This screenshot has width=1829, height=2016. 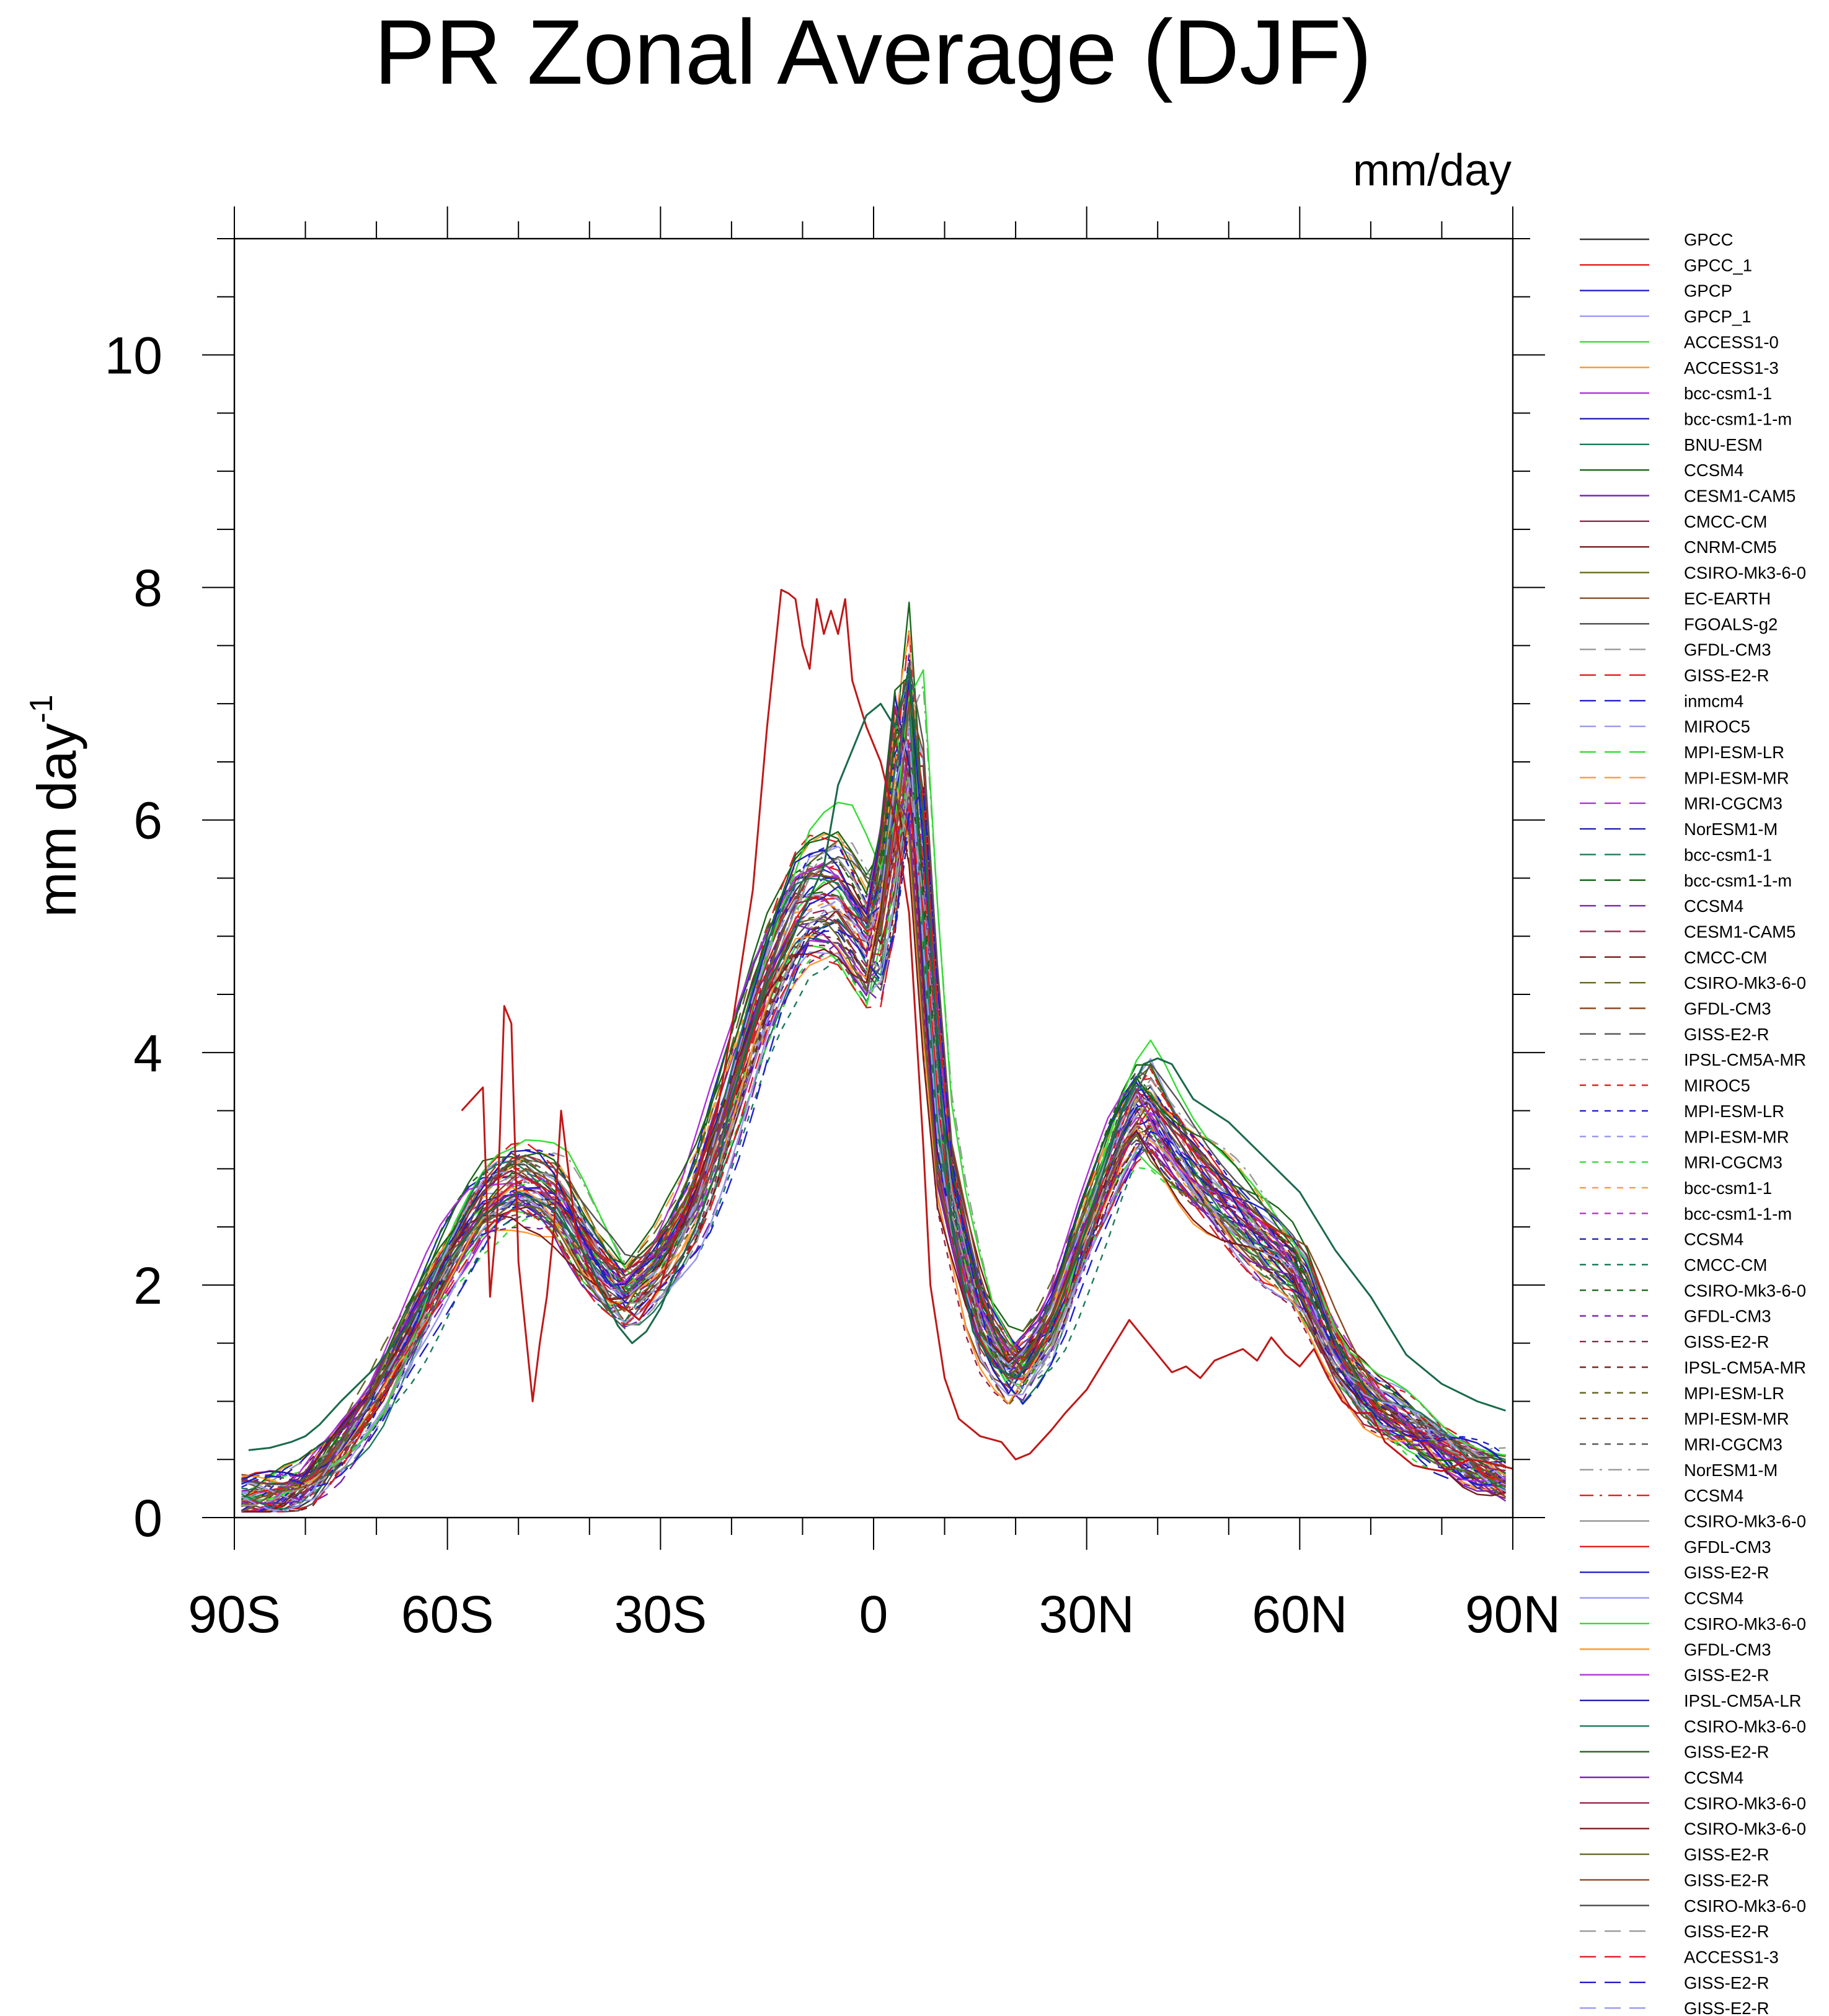 What do you see at coordinates (1740, 497) in the screenshot?
I see `legend-label: CESM1-CAM5` at bounding box center [1740, 497].